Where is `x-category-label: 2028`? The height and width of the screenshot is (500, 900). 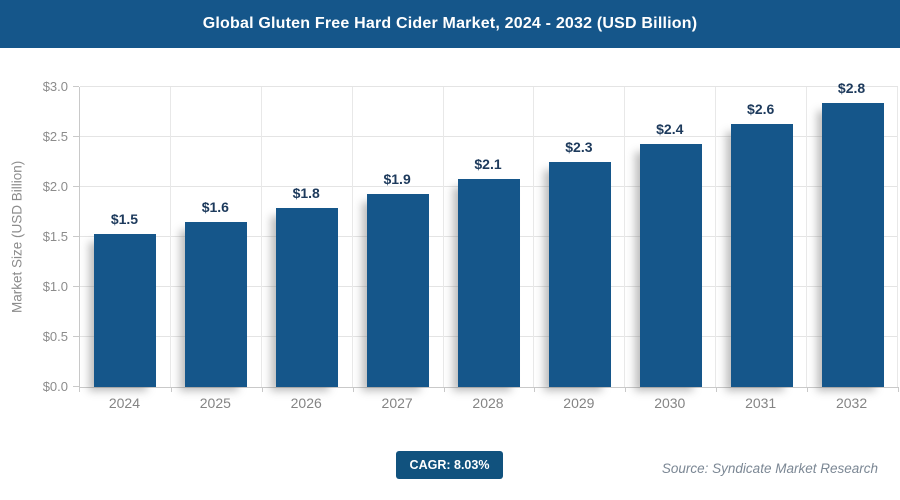
x-category-label: 2028 is located at coordinates (488, 403).